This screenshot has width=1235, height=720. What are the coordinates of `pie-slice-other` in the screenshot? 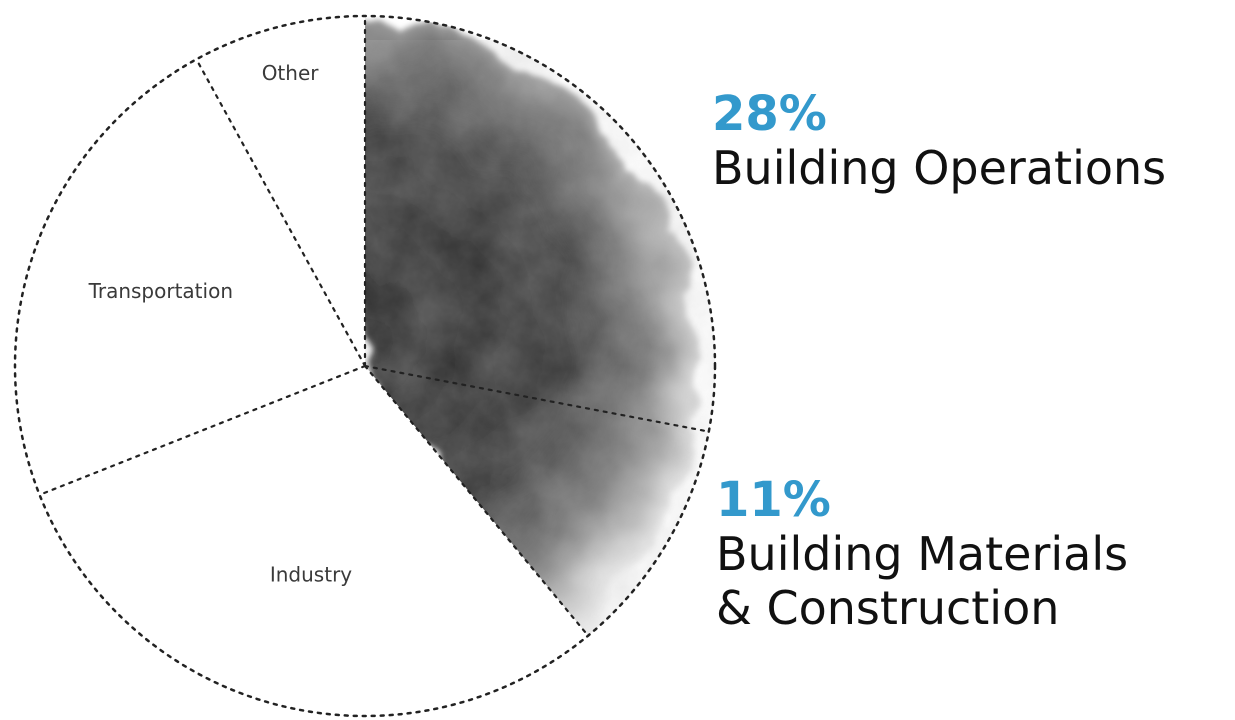 It's located at (280, 191).